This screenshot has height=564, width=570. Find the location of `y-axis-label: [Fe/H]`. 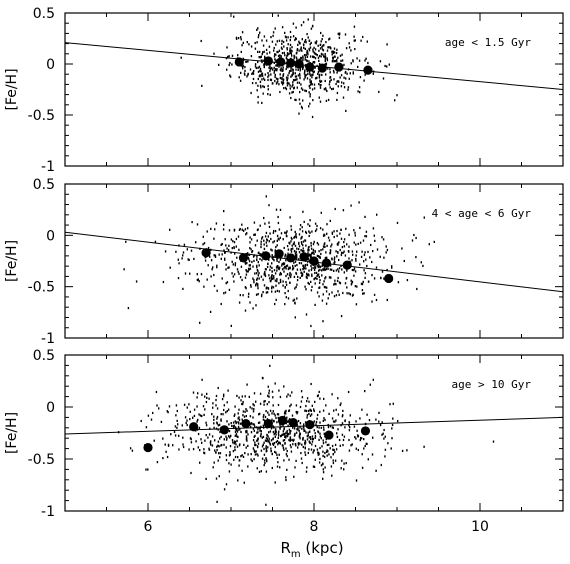

y-axis-label: [Fe/H] is located at coordinates (12, 89).